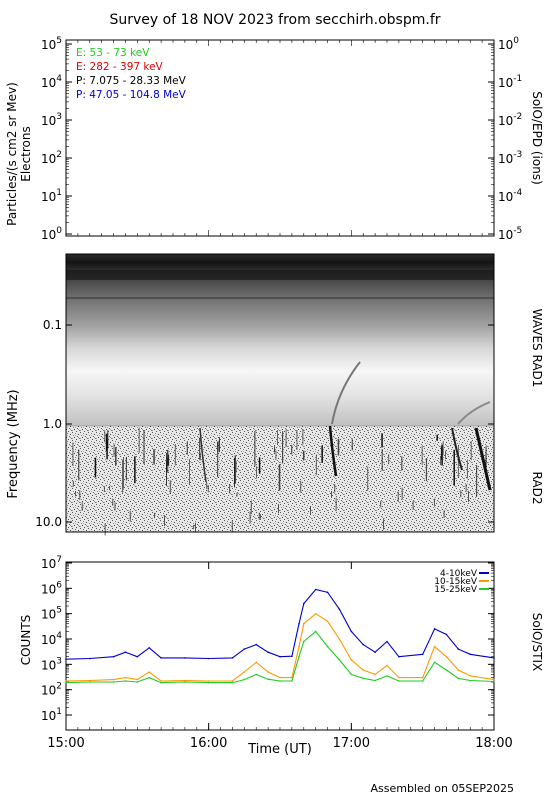  Describe the element at coordinates (51, 639) in the screenshot. I see `stix-y-tick-label-3: 10⁴` at that location.